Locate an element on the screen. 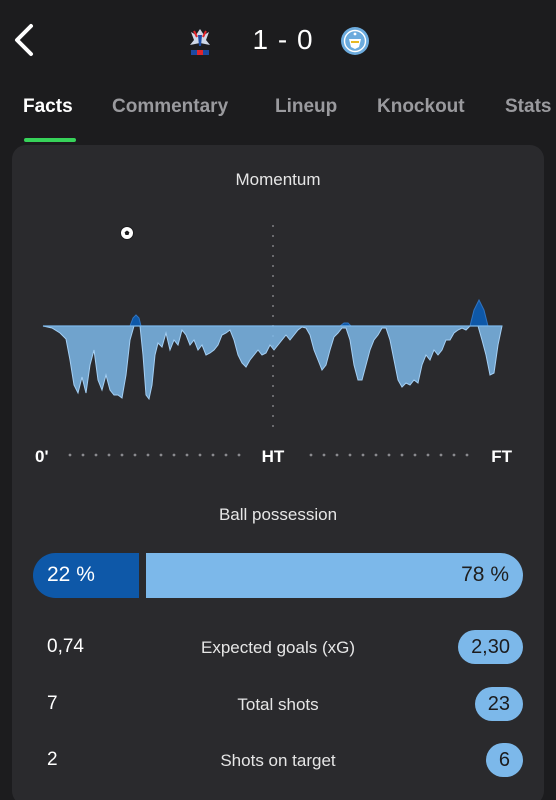 The width and height of the screenshot is (556, 800). stat-home-value: 0,74 is located at coordinates (65, 646).